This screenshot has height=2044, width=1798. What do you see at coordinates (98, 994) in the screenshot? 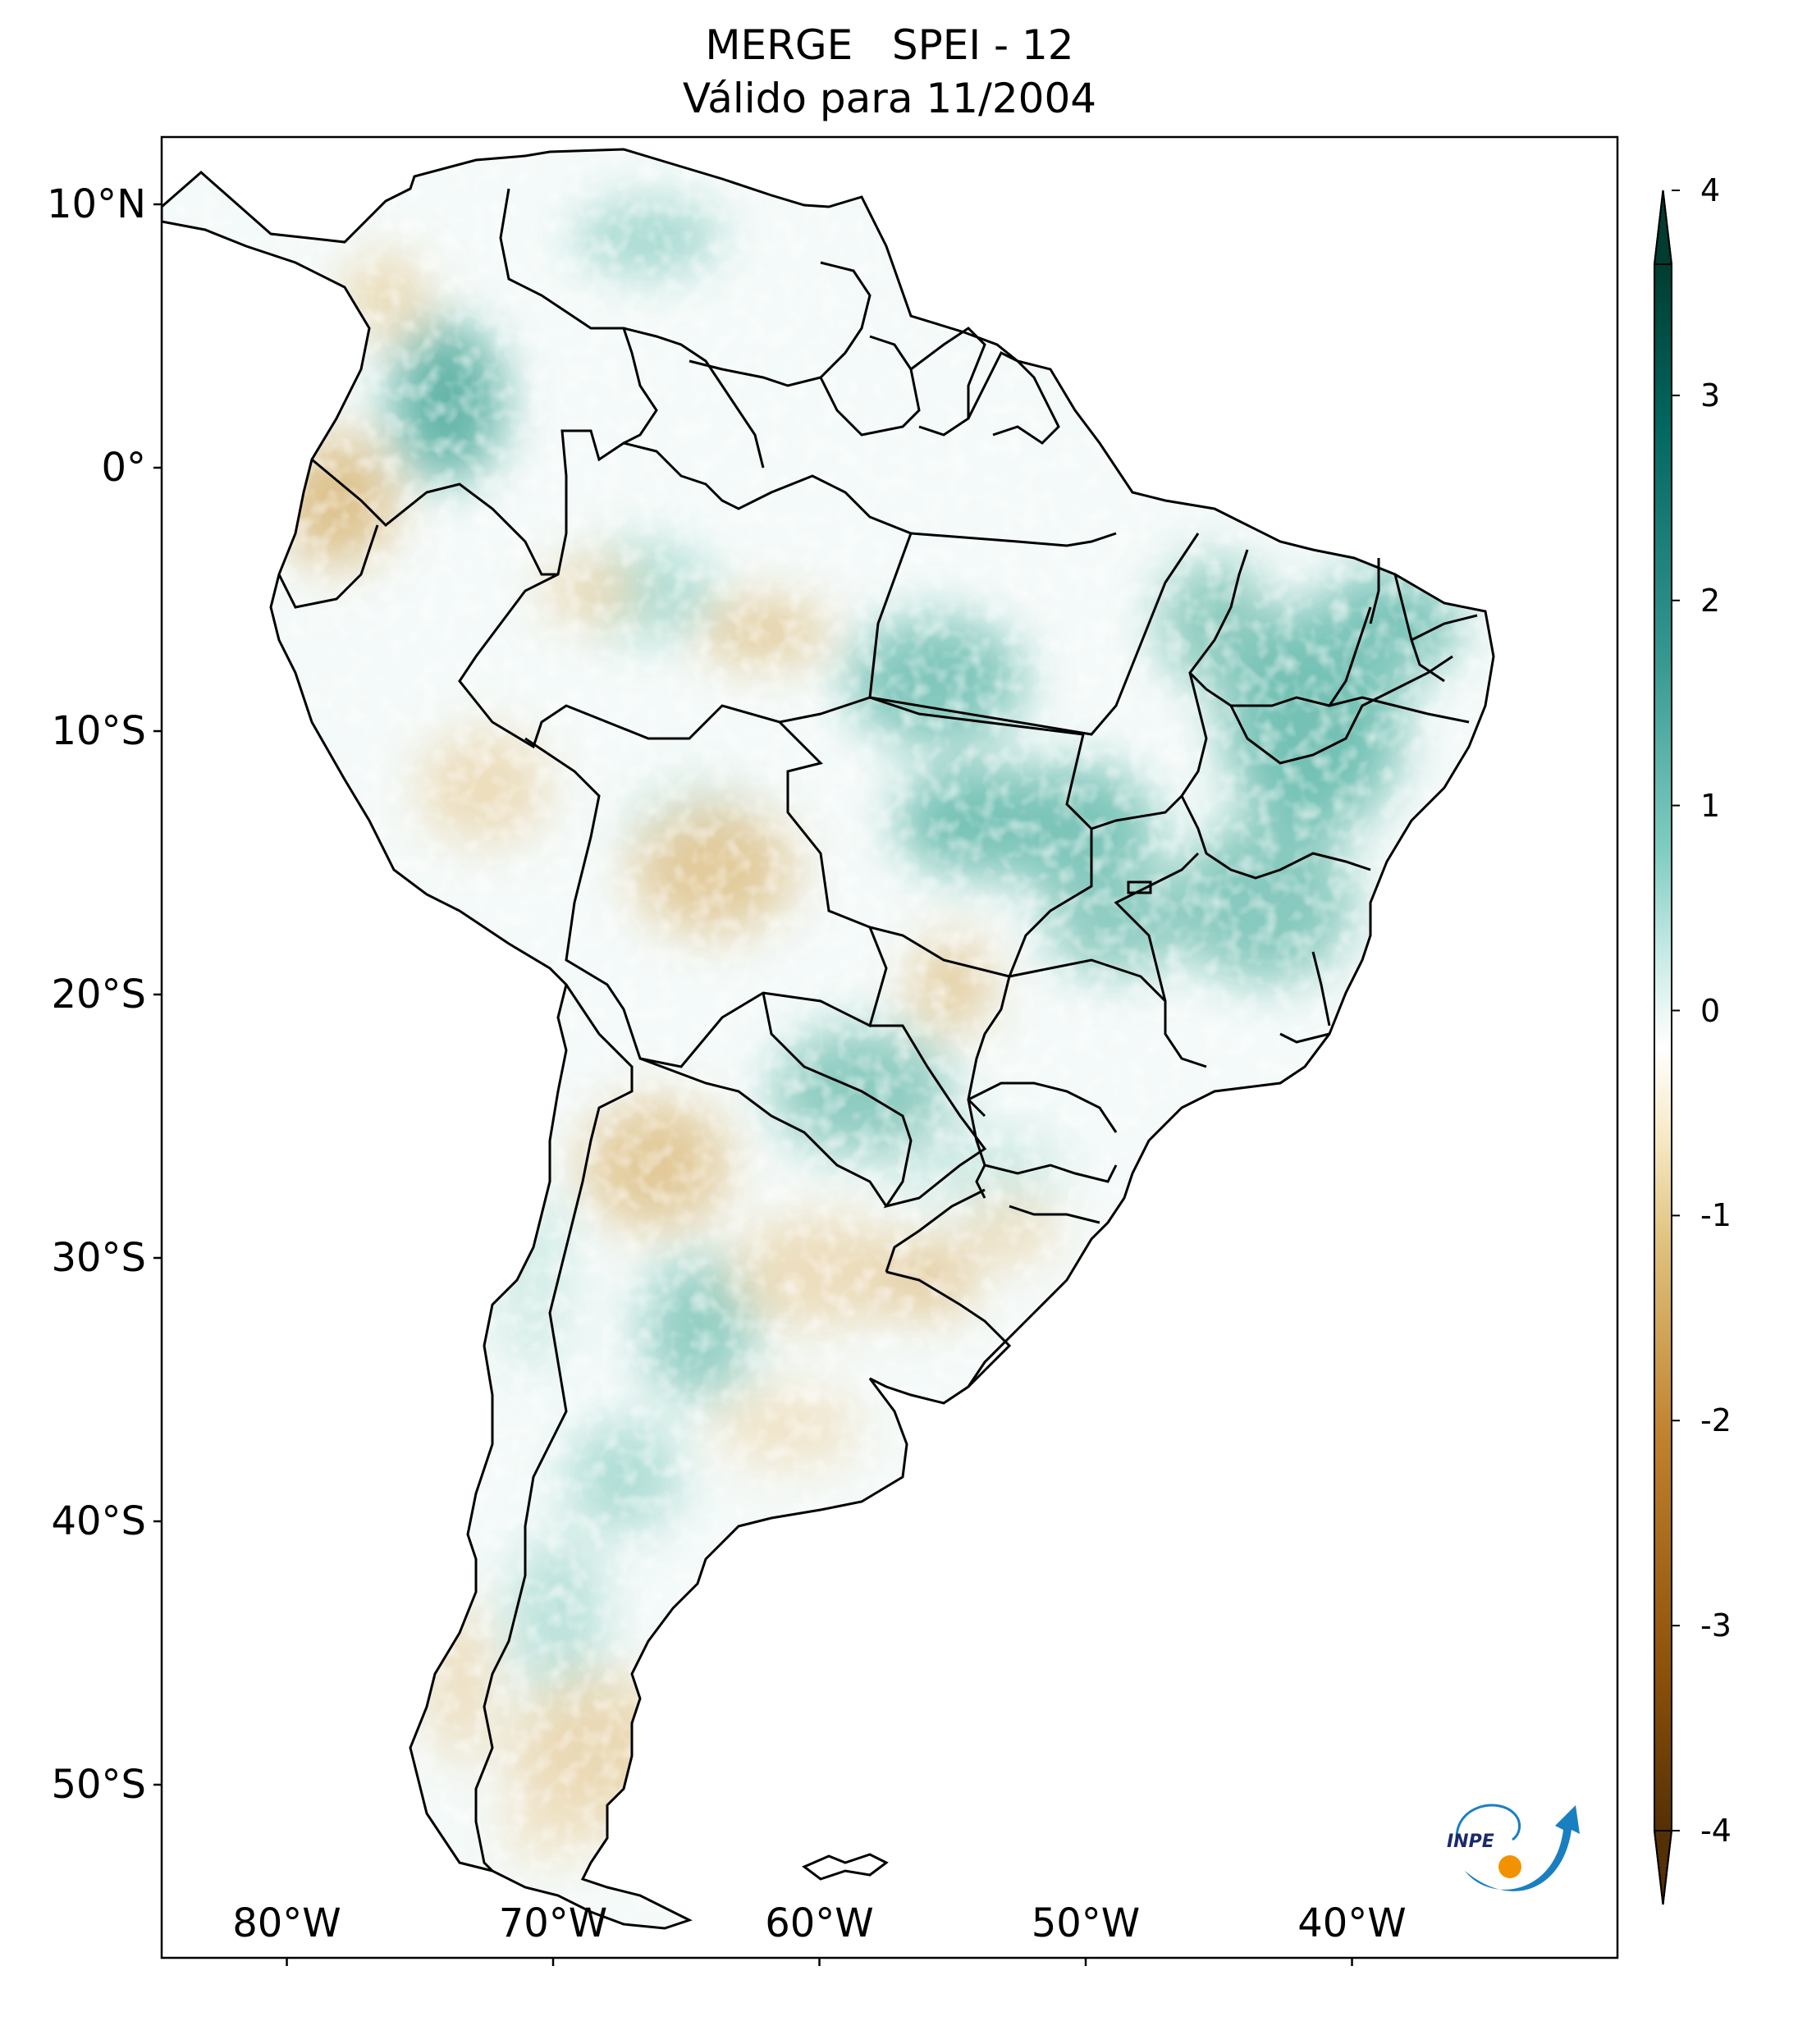
I see `lat-label: 20°S` at bounding box center [98, 994].